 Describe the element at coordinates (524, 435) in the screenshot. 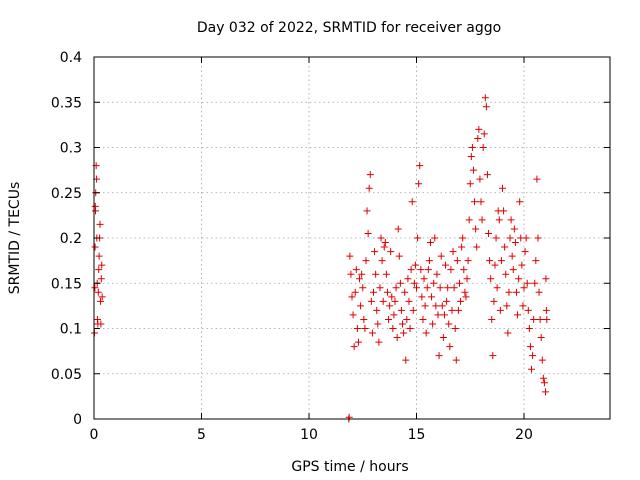

I see `x-tick-label: 20` at that location.